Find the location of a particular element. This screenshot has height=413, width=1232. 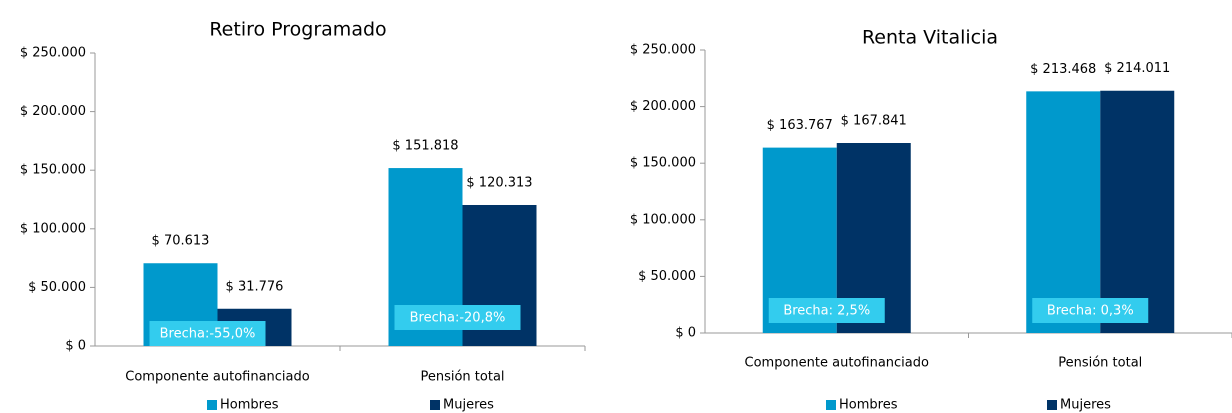

value-label: $ 214.011 is located at coordinates (1137, 68).